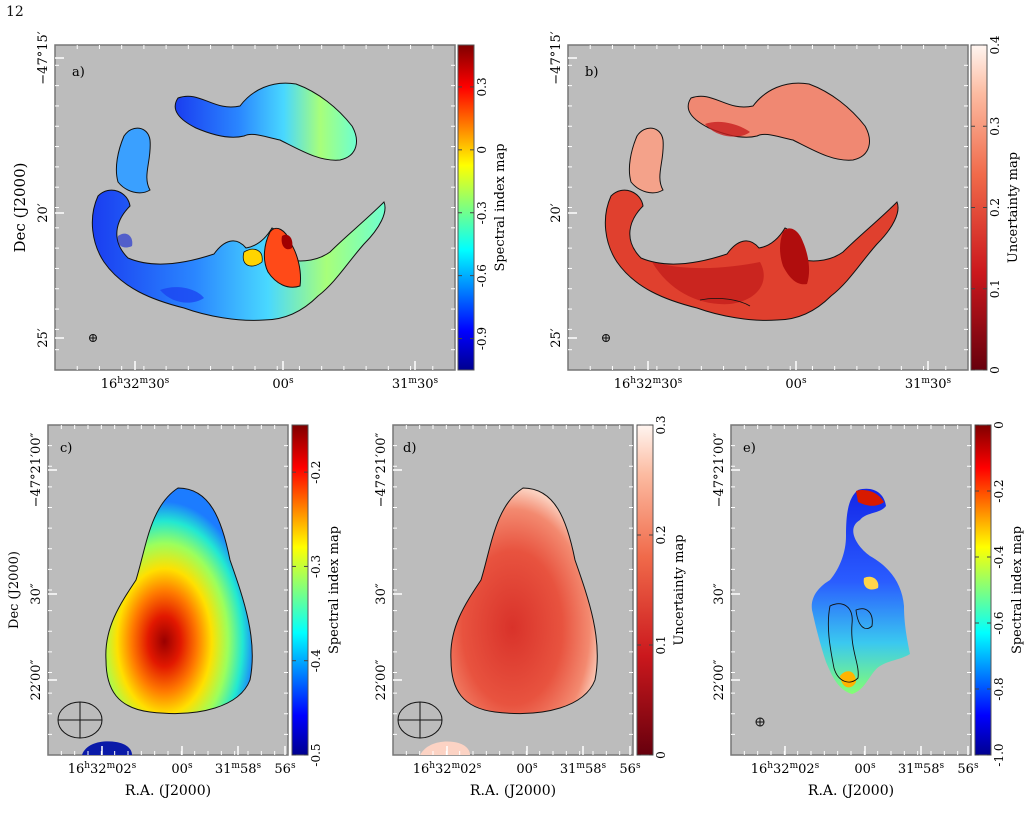 The width and height of the screenshot is (1035, 820). Describe the element at coordinates (15, 12) in the screenshot. I see `page-number: 12` at that location.